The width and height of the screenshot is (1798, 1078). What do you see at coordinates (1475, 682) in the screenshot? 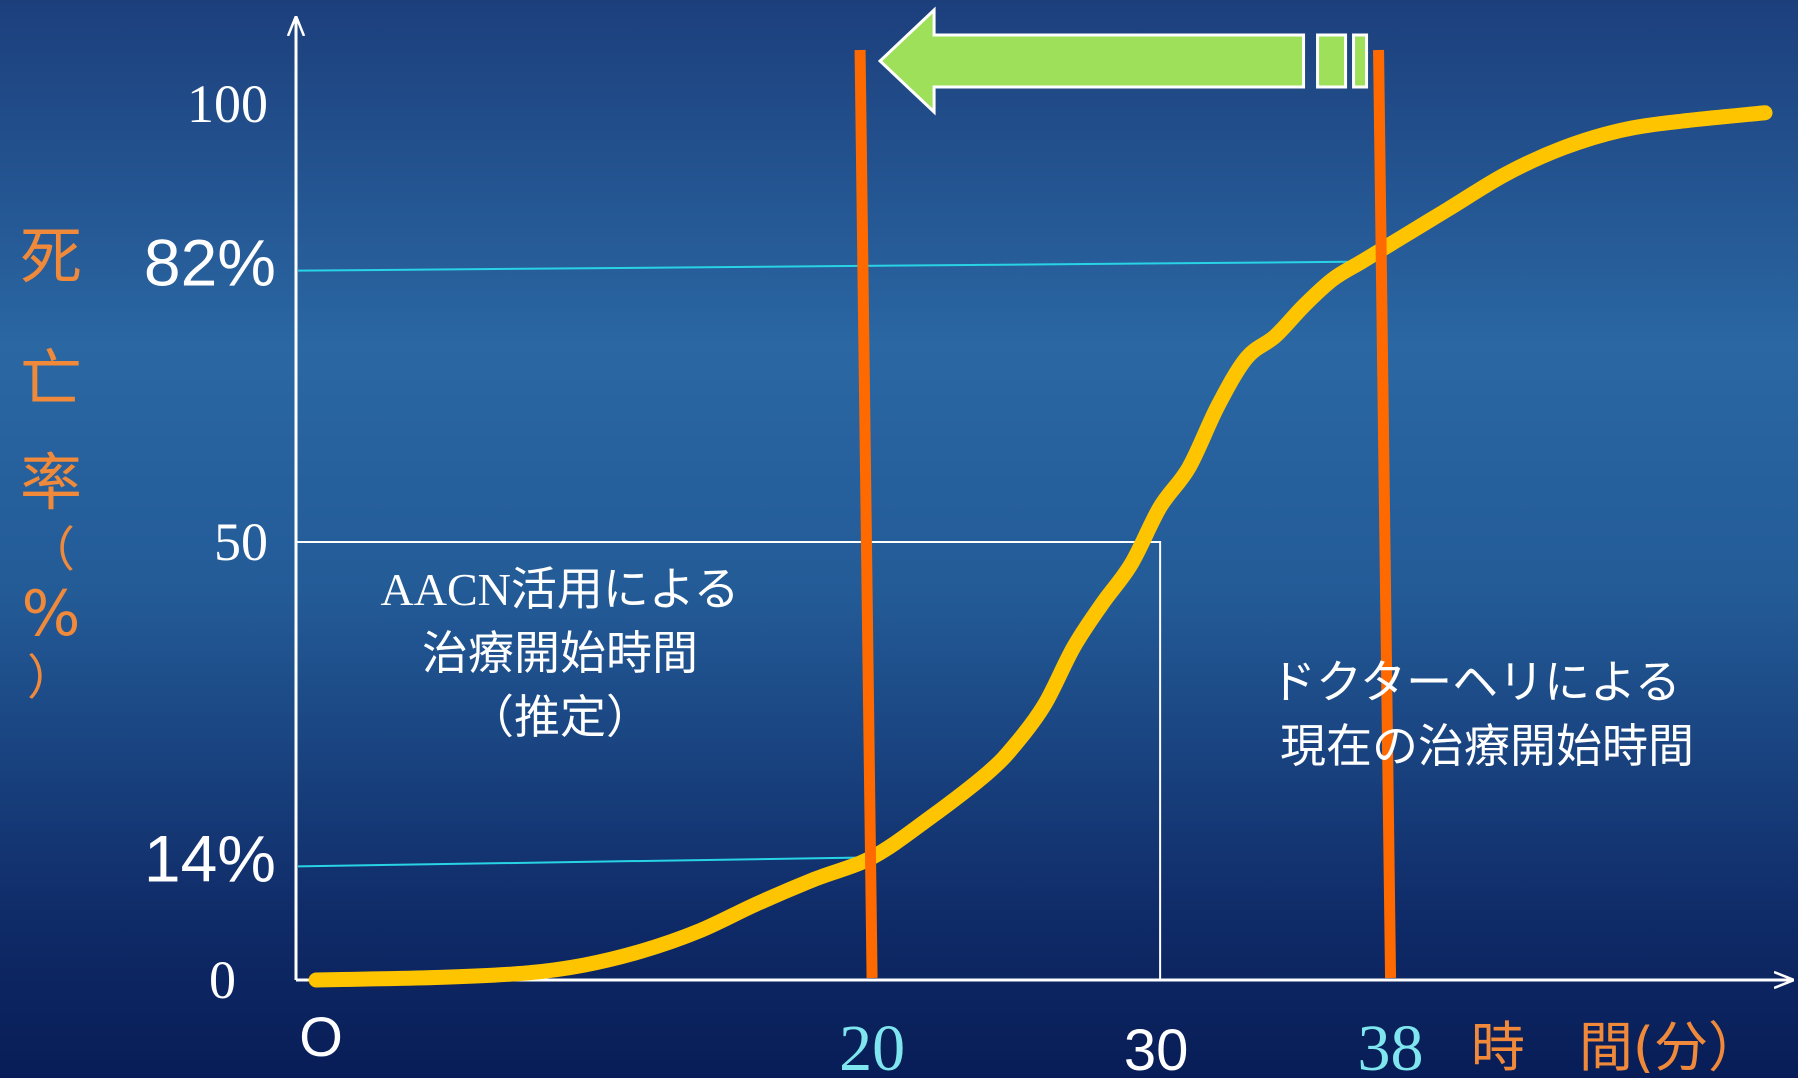
I see `annotation-doctor-heli-line: ドクターヘリによる` at bounding box center [1475, 682].